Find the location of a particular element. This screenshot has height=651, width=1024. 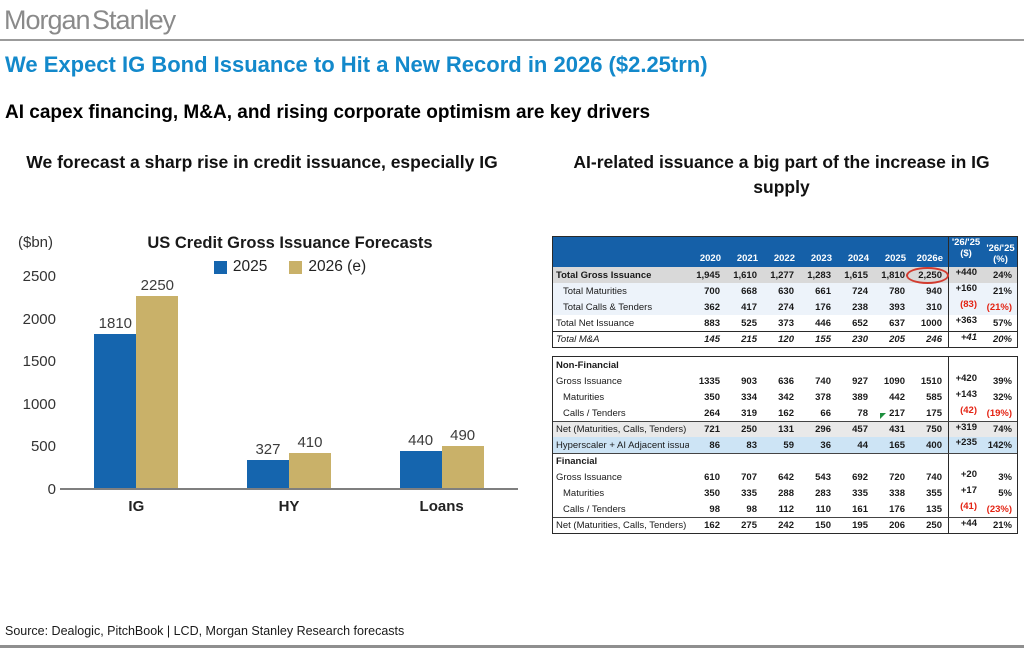

morgan-stanley-logo: Morgan Stanley is located at coordinates (90, 20).